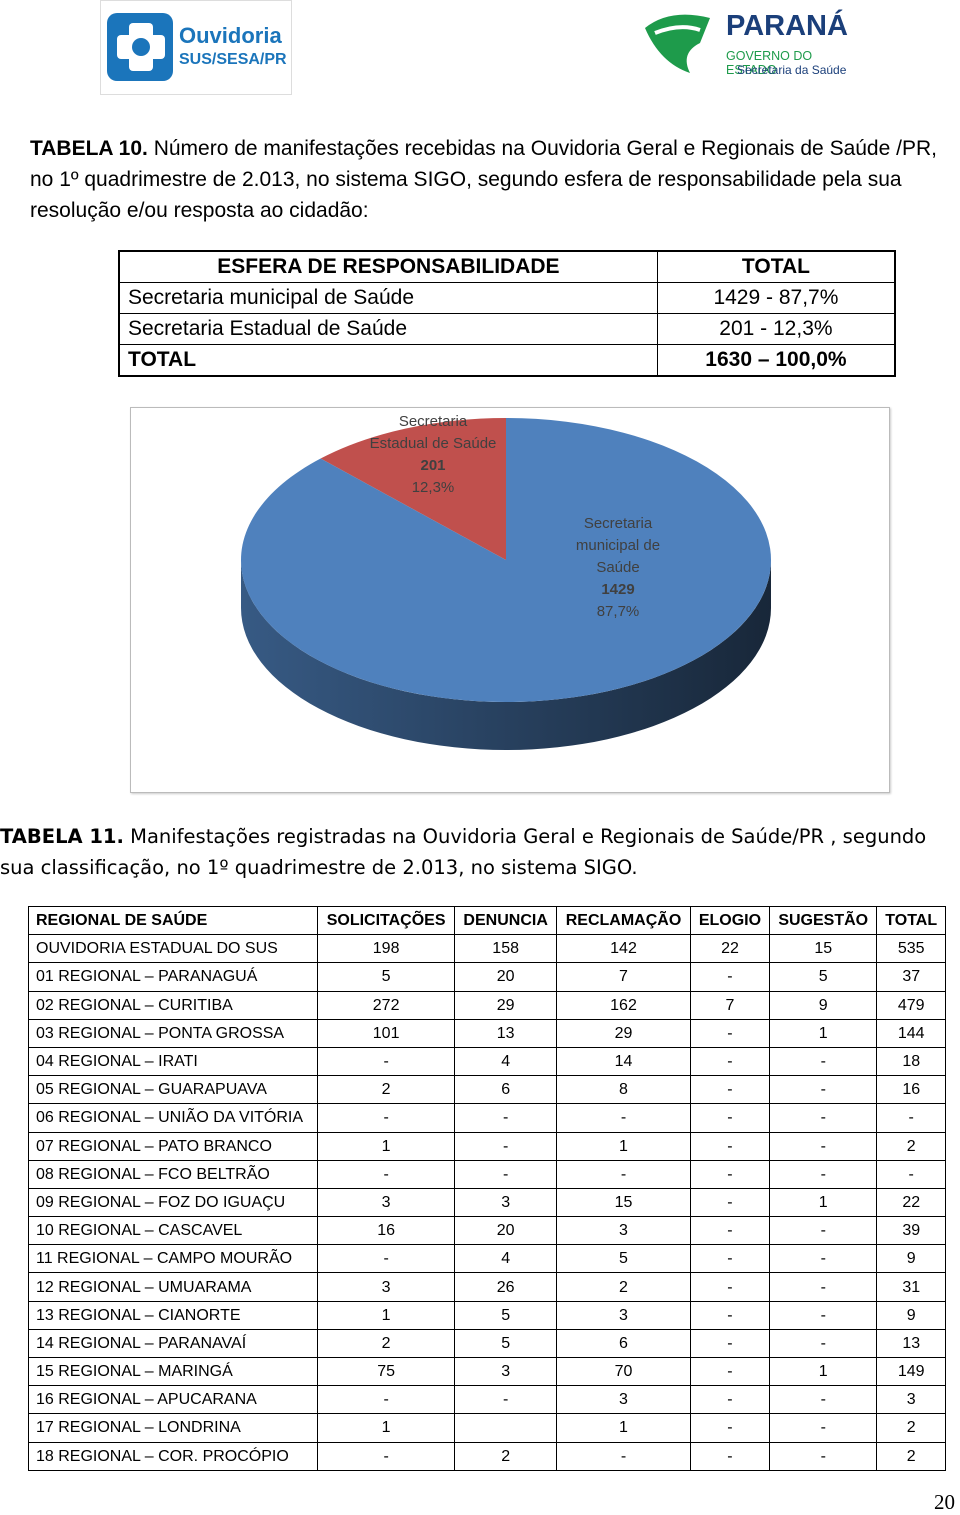  I want to click on logo-text: GOVERNO DO ESTADO, so click(769, 63).